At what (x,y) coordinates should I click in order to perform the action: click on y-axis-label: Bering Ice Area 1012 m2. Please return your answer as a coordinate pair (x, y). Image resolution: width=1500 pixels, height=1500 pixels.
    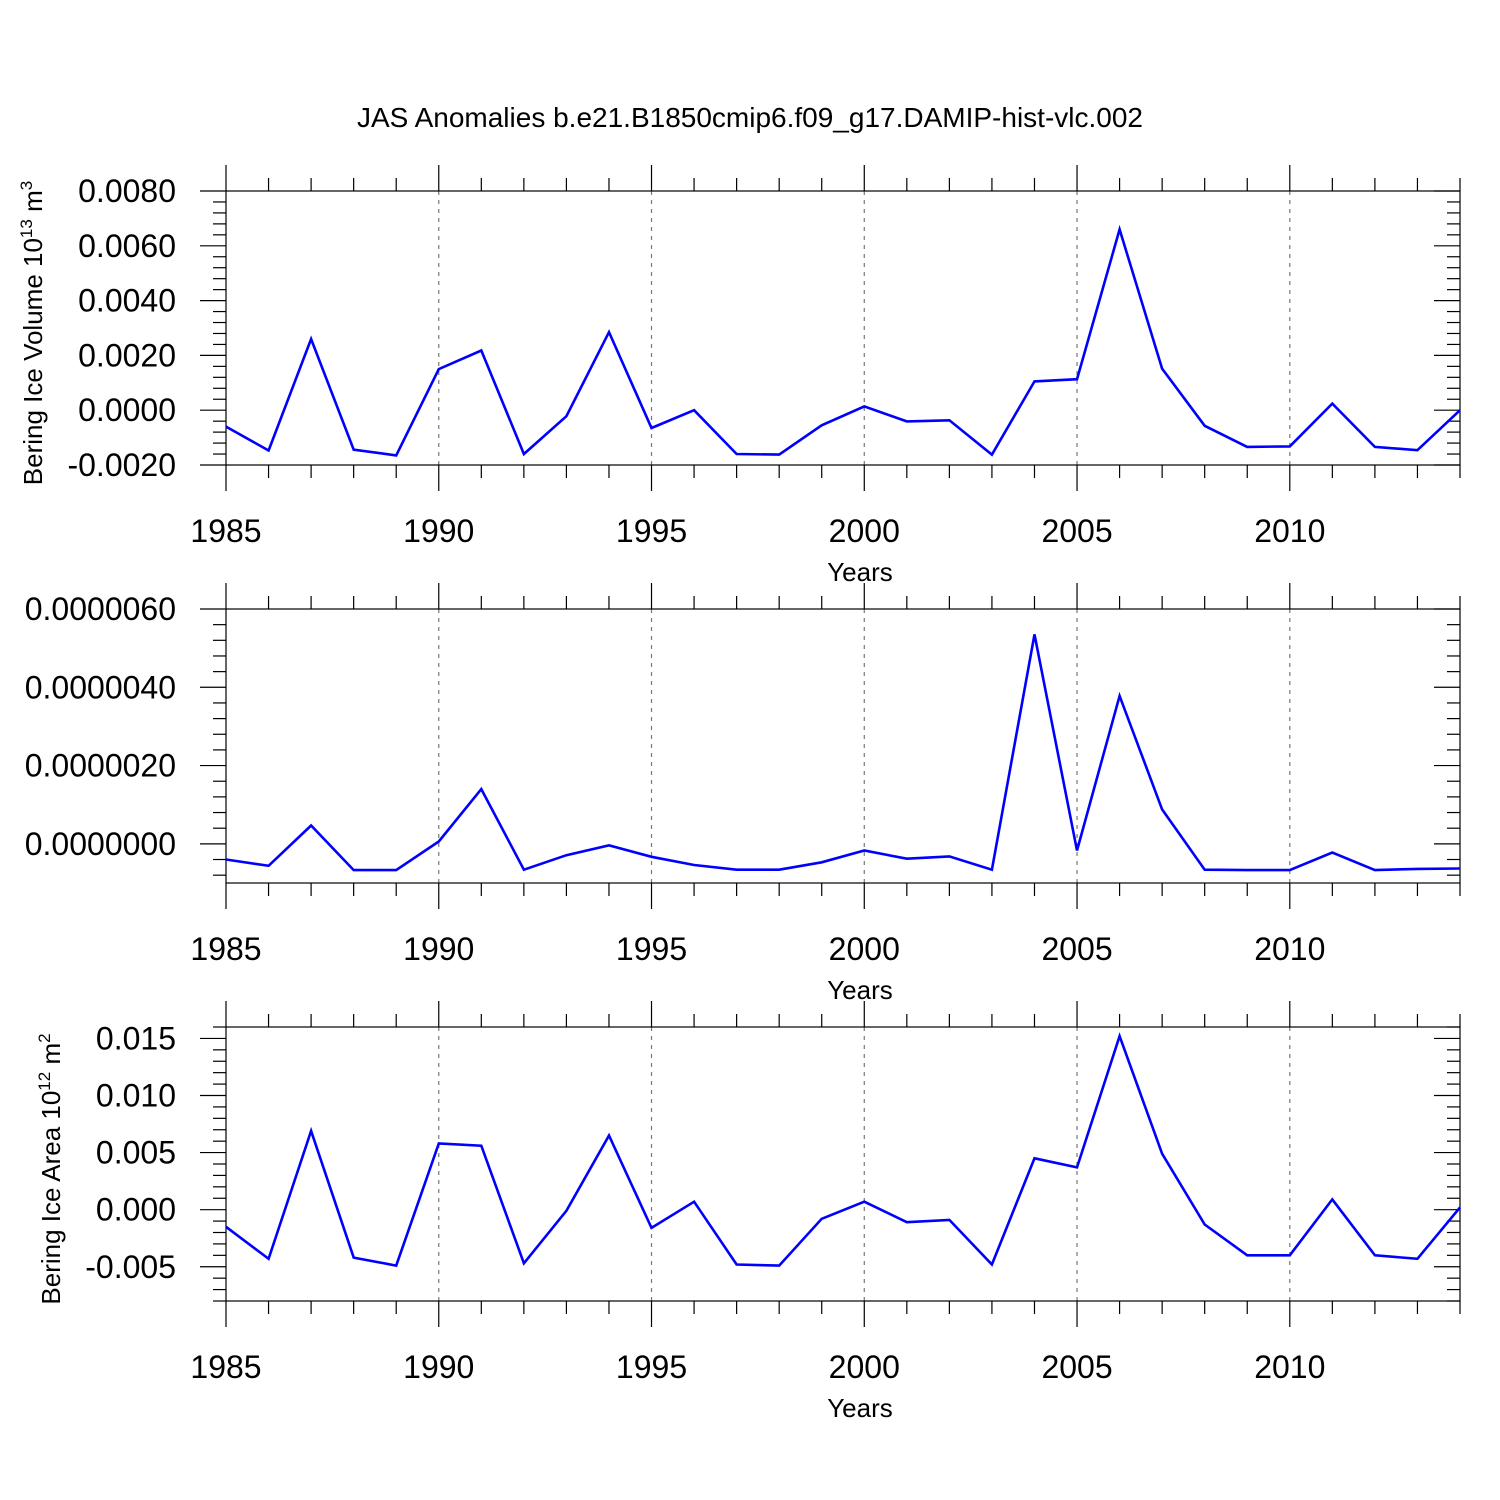
    Looking at the image, I should click on (50, 1168).